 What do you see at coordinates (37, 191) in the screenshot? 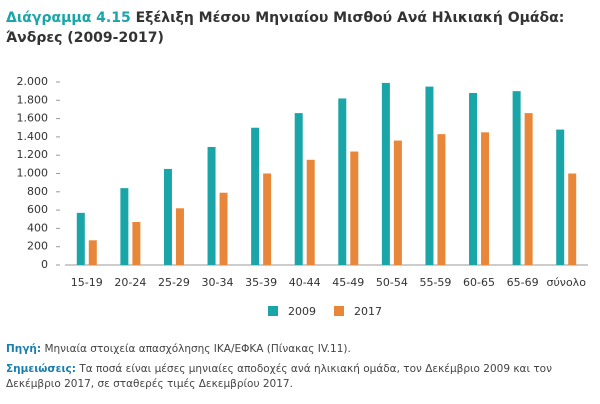
I see `y-tick-label: 800` at bounding box center [37, 191].